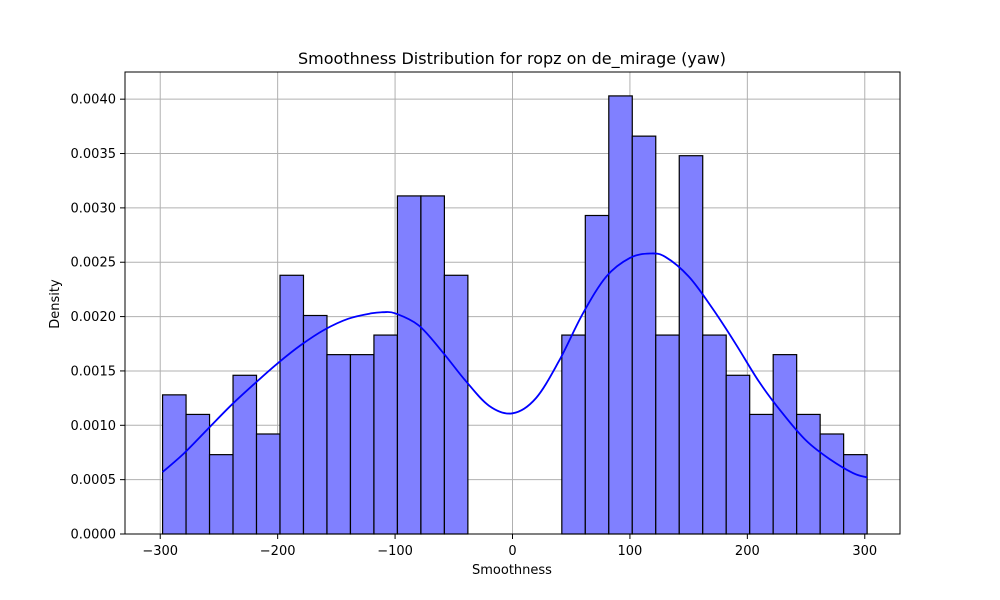 The image size is (1000, 600). What do you see at coordinates (512, 551) in the screenshot?
I see `x-tick-label: 0` at bounding box center [512, 551].